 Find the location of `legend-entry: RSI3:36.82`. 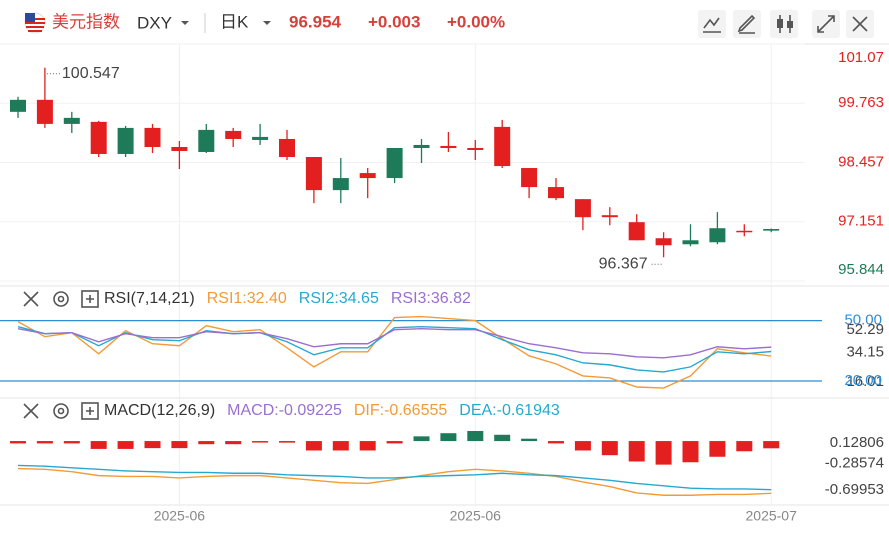

legend-entry: RSI3:36.82 is located at coordinates (431, 298).